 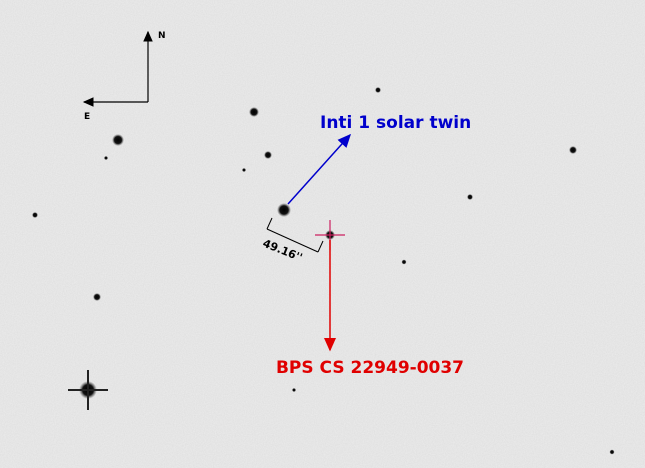 I want to click on north-label: N, so click(x=162, y=36).